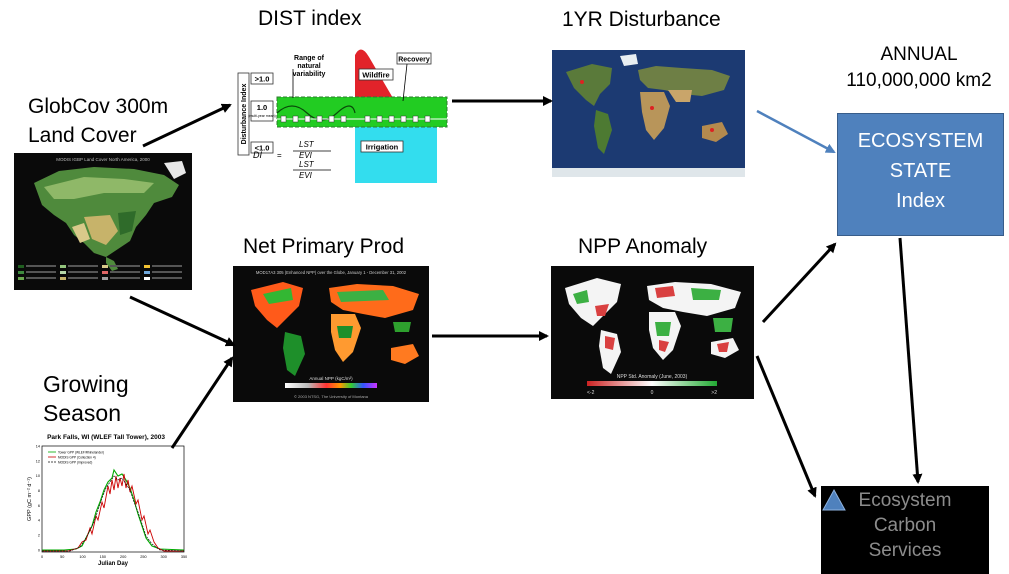 The image size is (1009, 574). What do you see at coordinates (643, 246) in the screenshot?
I see `npp-anomaly-label: NPP Anomaly` at bounding box center [643, 246].